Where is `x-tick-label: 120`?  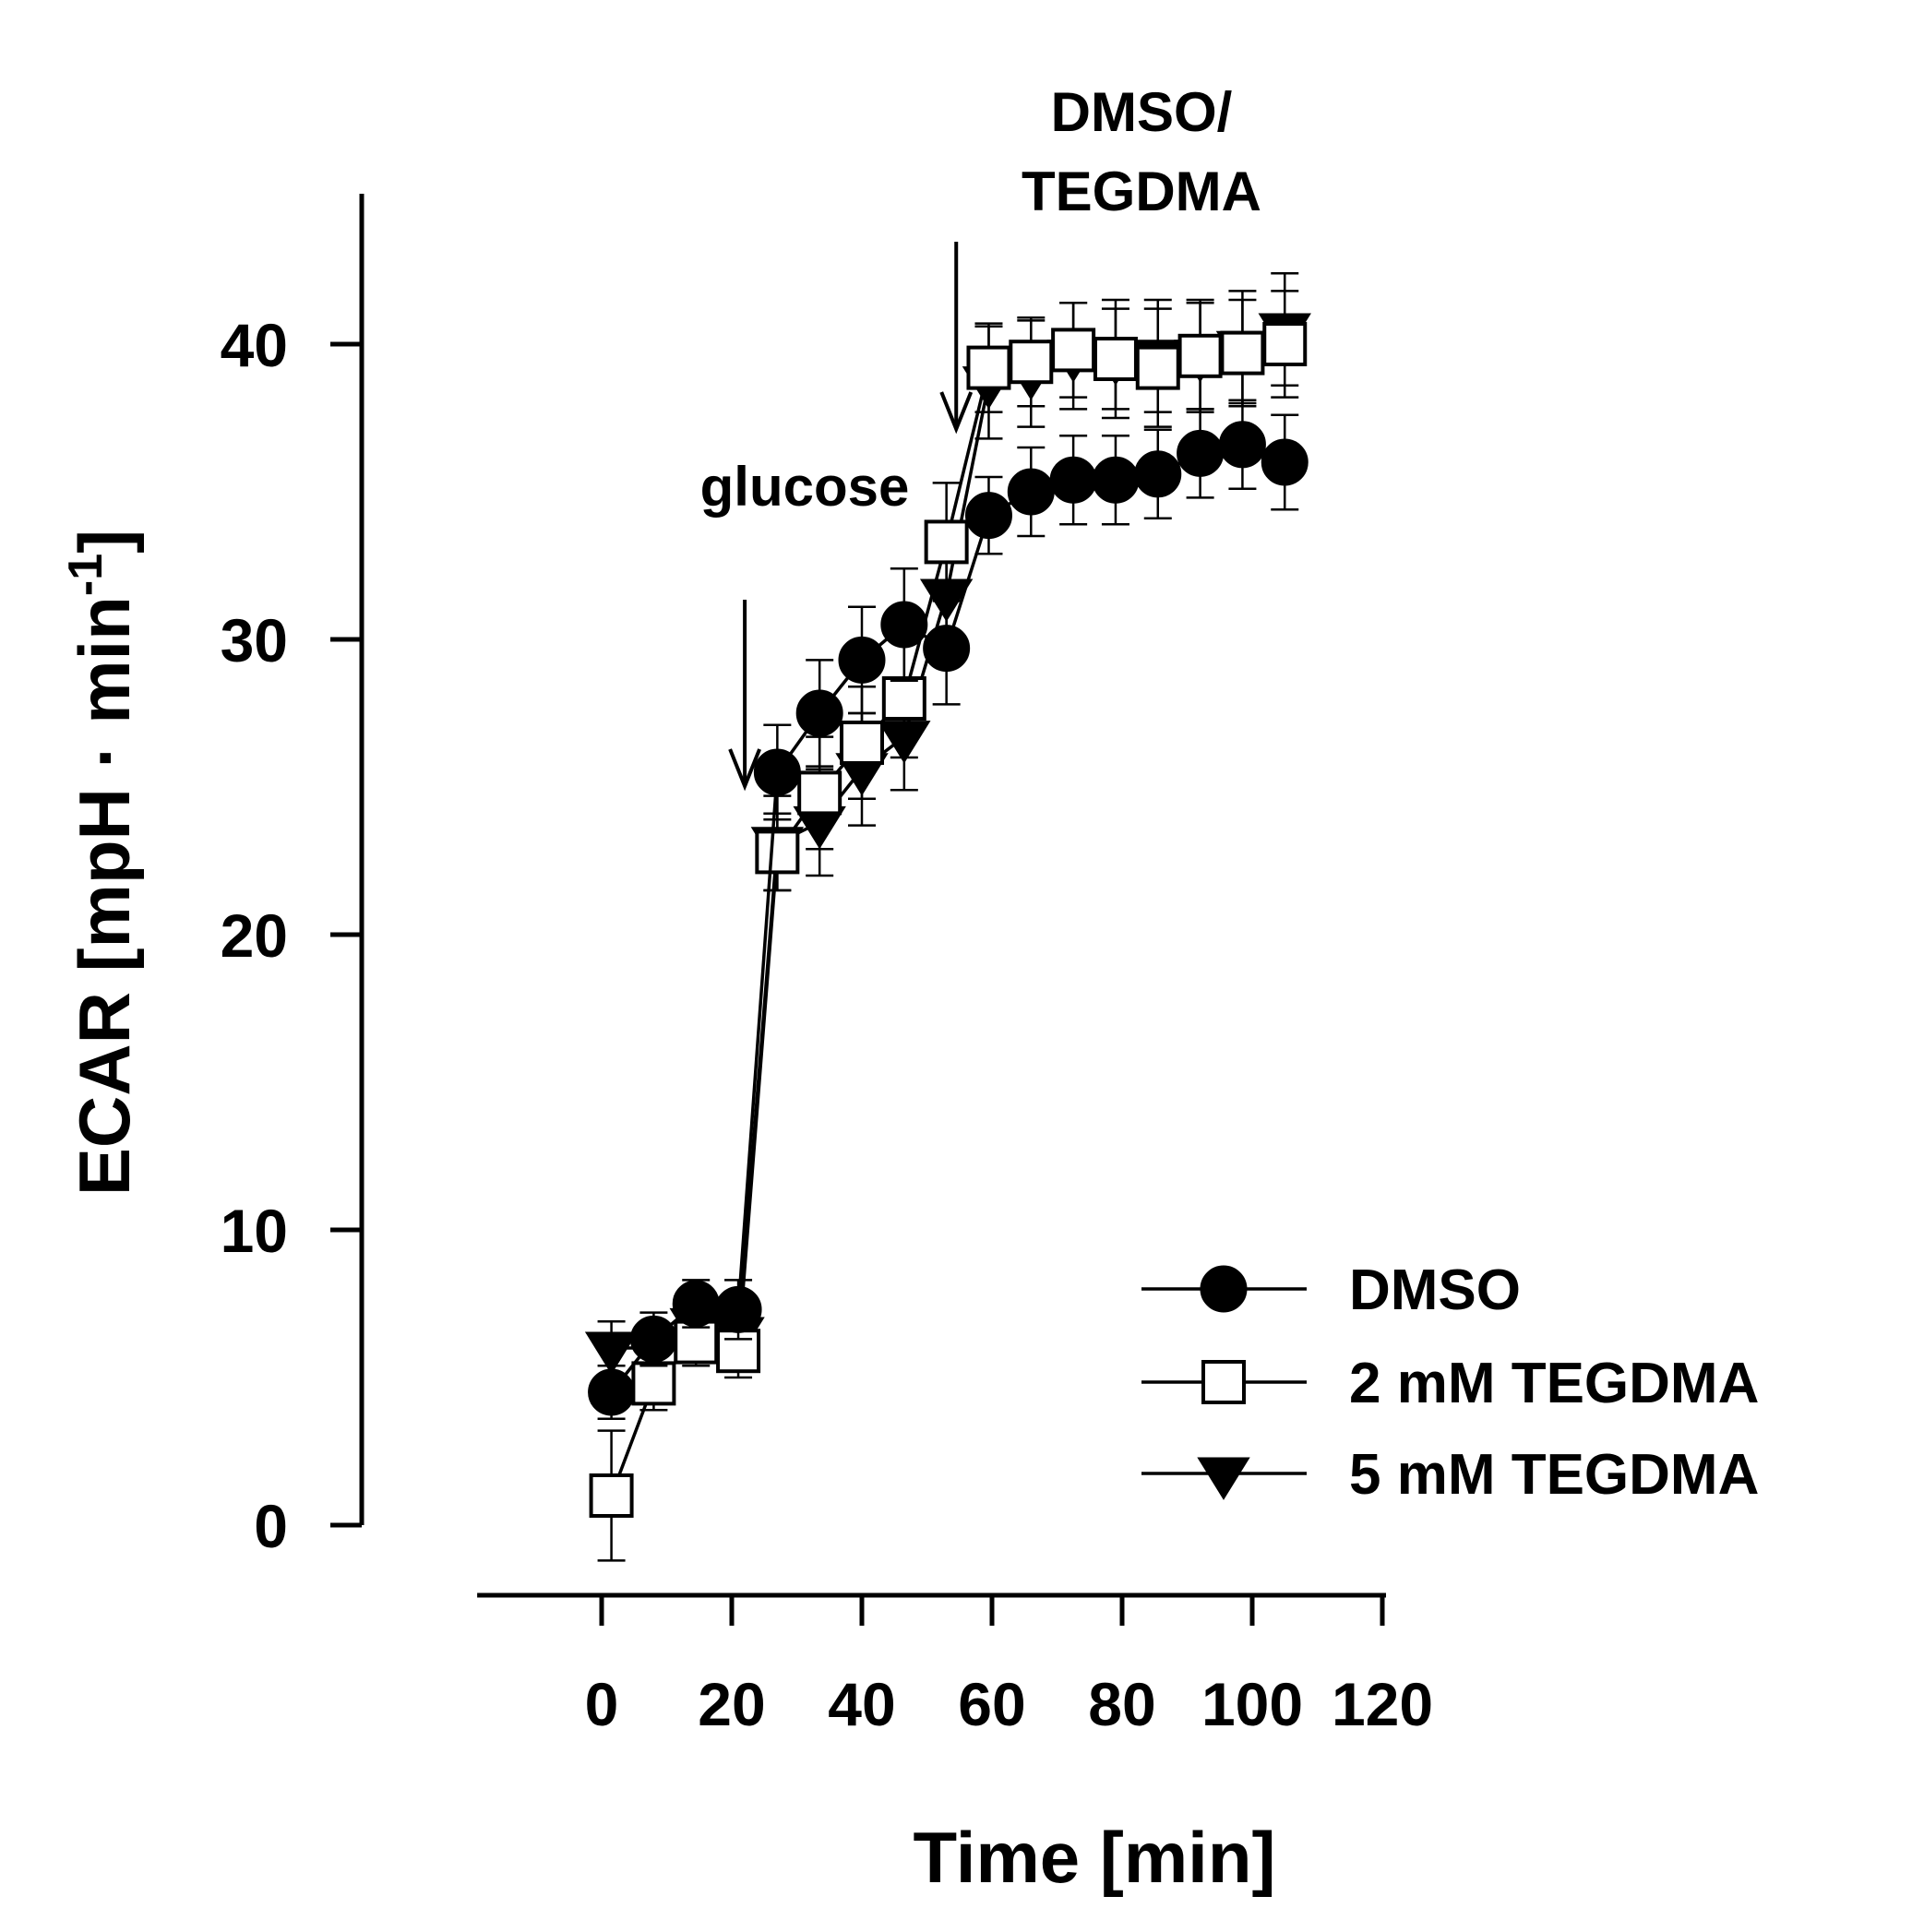 x-tick-label: 120 is located at coordinates (1382, 1704).